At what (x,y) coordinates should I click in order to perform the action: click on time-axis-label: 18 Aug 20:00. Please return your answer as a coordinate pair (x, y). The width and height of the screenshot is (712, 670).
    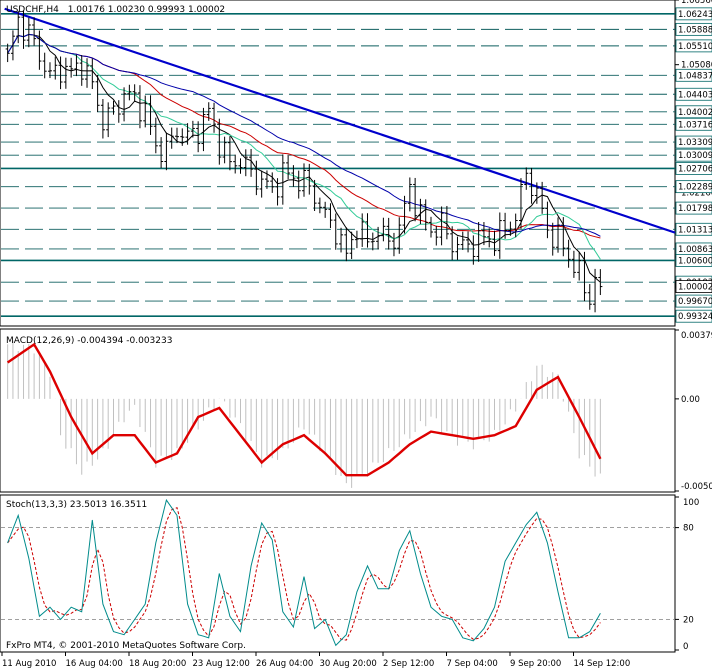
    Looking at the image, I should click on (157, 664).